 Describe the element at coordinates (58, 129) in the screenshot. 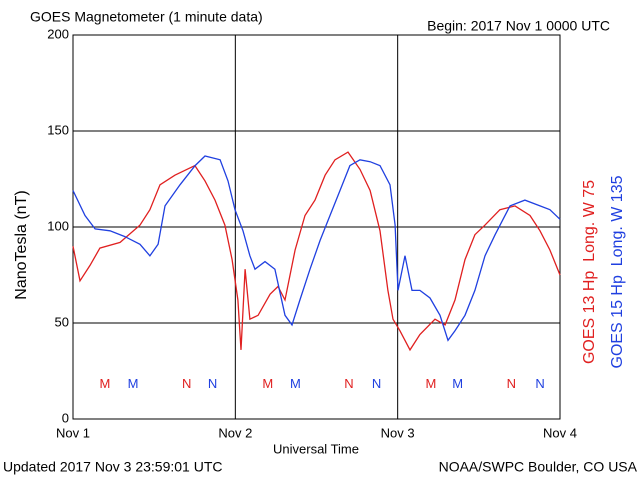

I see `y-tick-label: 150` at that location.